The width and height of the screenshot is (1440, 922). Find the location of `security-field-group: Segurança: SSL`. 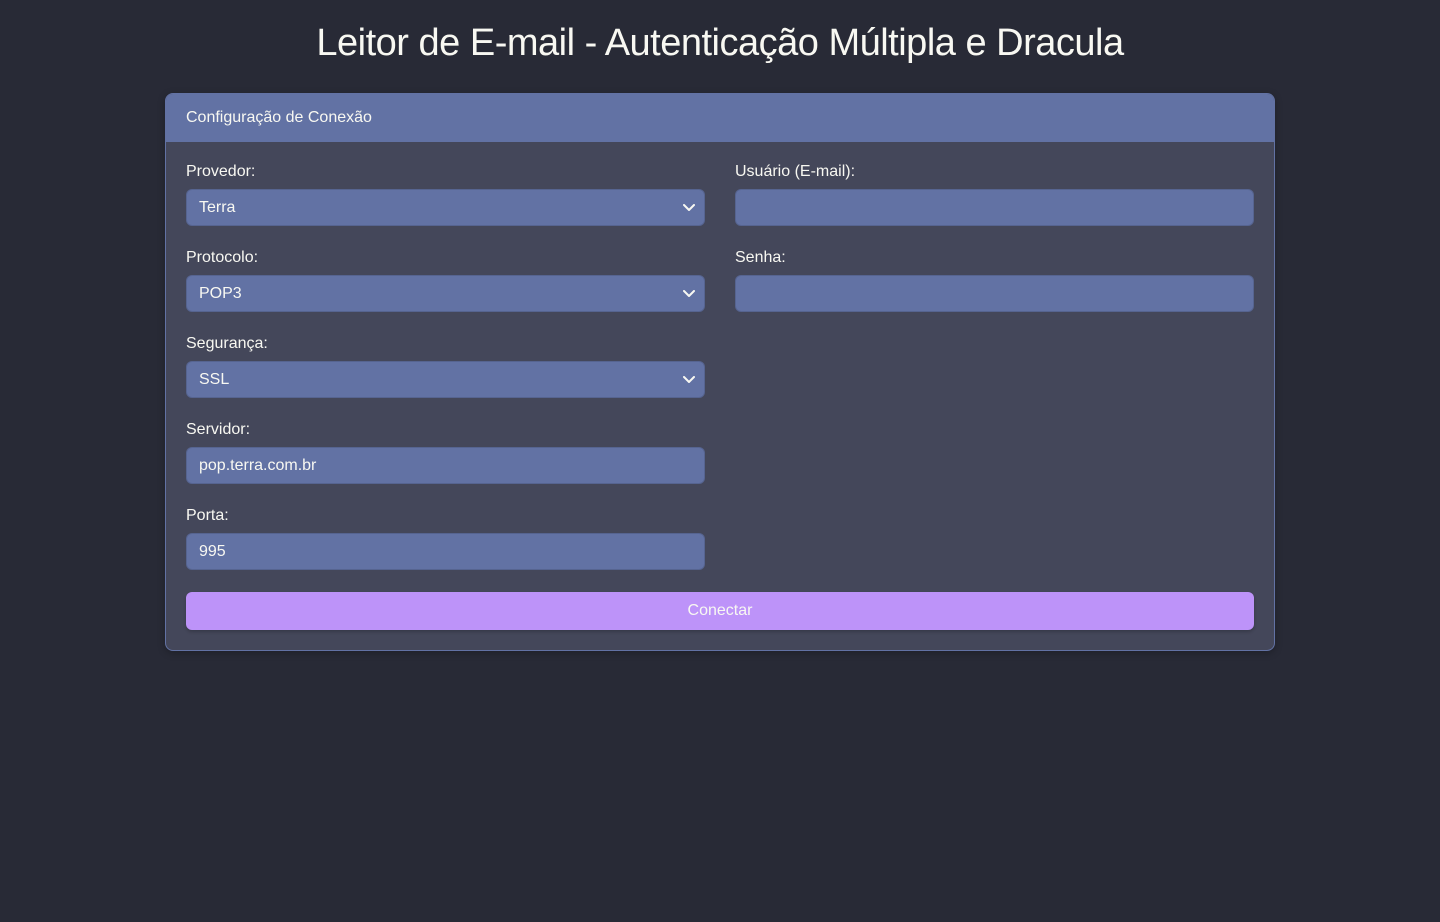

security-field-group: Segurança: SSL is located at coordinates (445, 366).